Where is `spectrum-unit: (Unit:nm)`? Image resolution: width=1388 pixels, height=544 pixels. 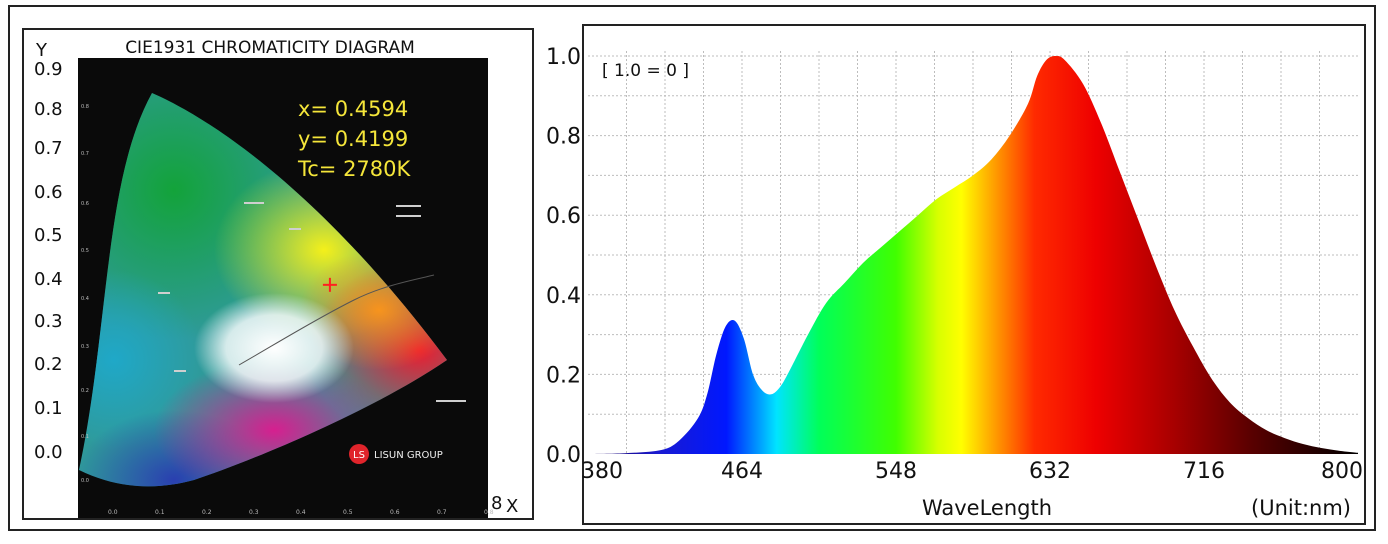
spectrum-unit: (Unit:nm) is located at coordinates (1301, 508).